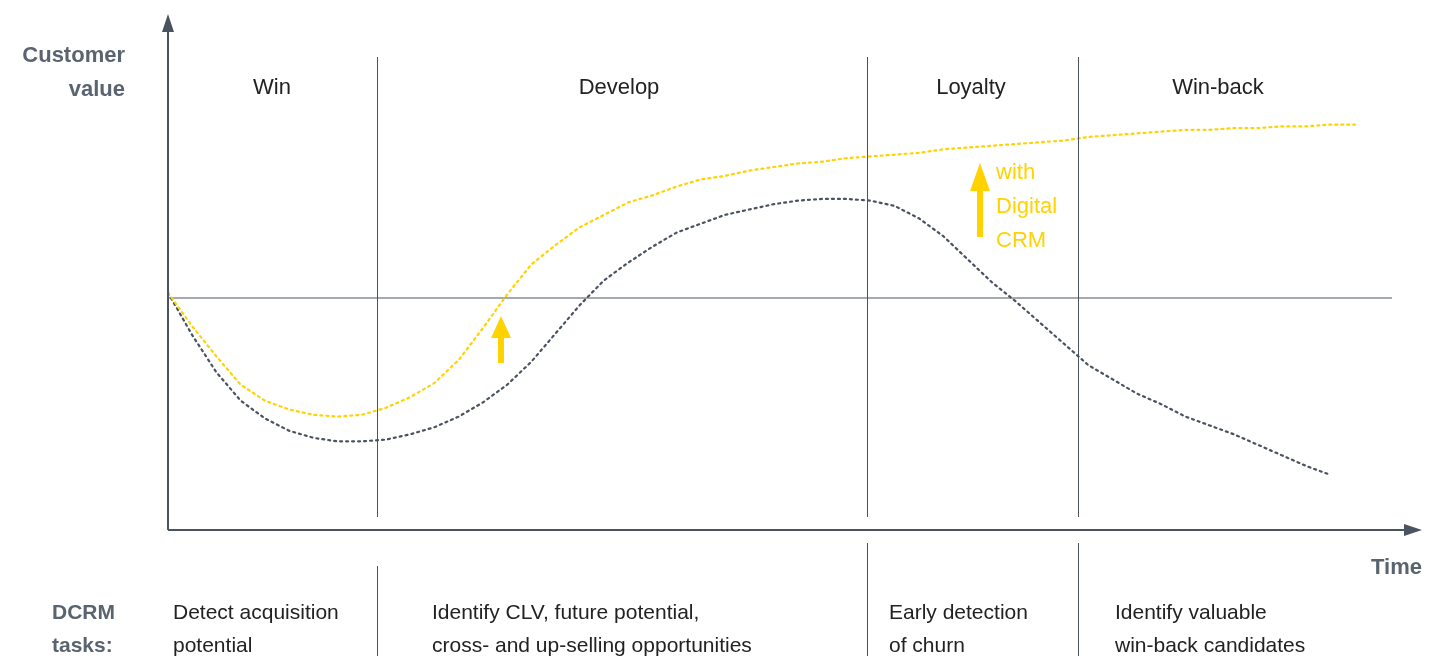  What do you see at coordinates (1218, 87) in the screenshot?
I see `text: Win-back` at bounding box center [1218, 87].